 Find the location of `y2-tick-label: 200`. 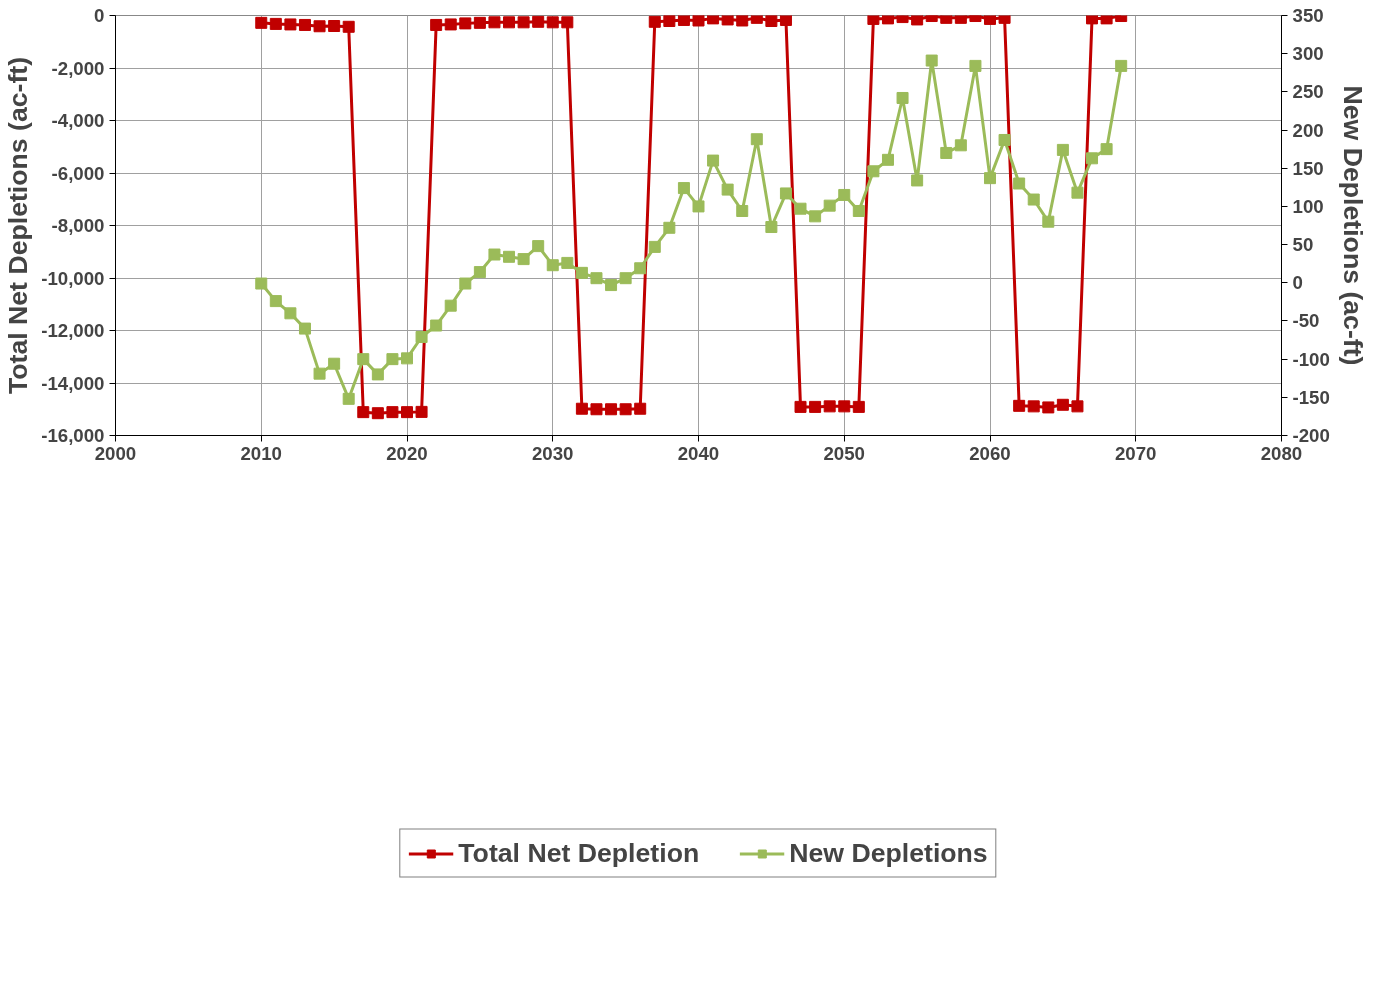

y2-tick-label: 200 is located at coordinates (1308, 130).